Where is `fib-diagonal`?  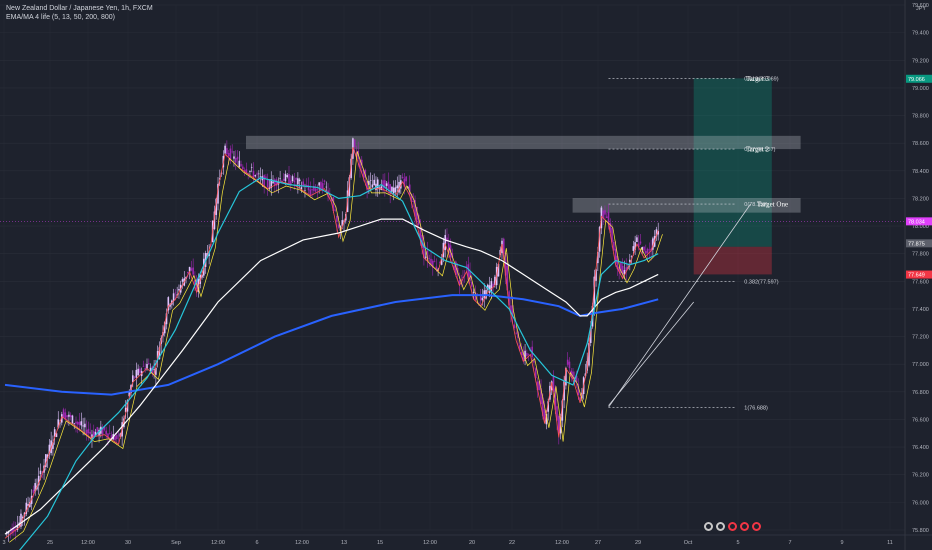 fib-diagonal is located at coordinates (679, 305).